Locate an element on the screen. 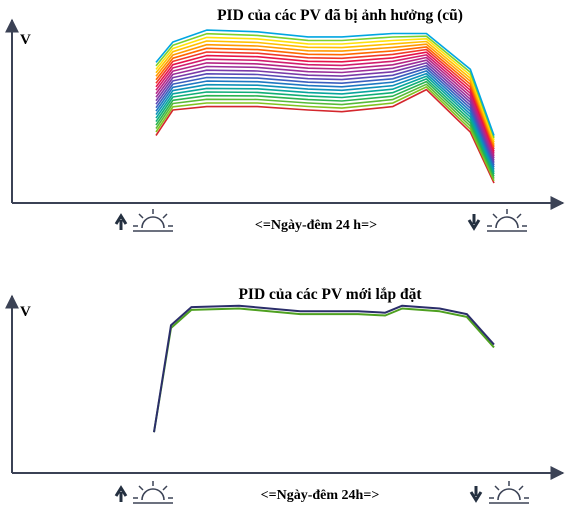  chart1-title: PID của các PV đã bị ảnh hưởng (cũ) is located at coordinates (340, 15).